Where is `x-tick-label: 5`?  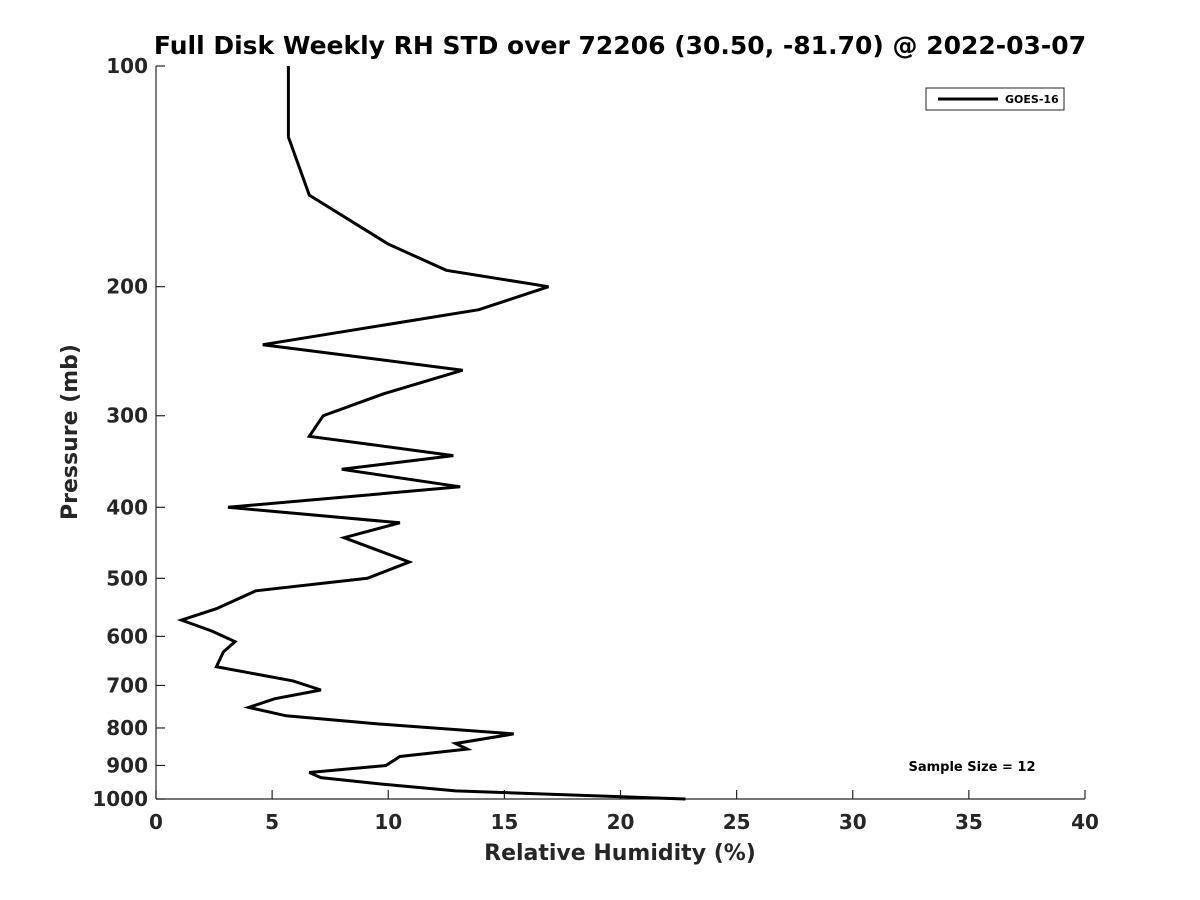 x-tick-label: 5 is located at coordinates (272, 822).